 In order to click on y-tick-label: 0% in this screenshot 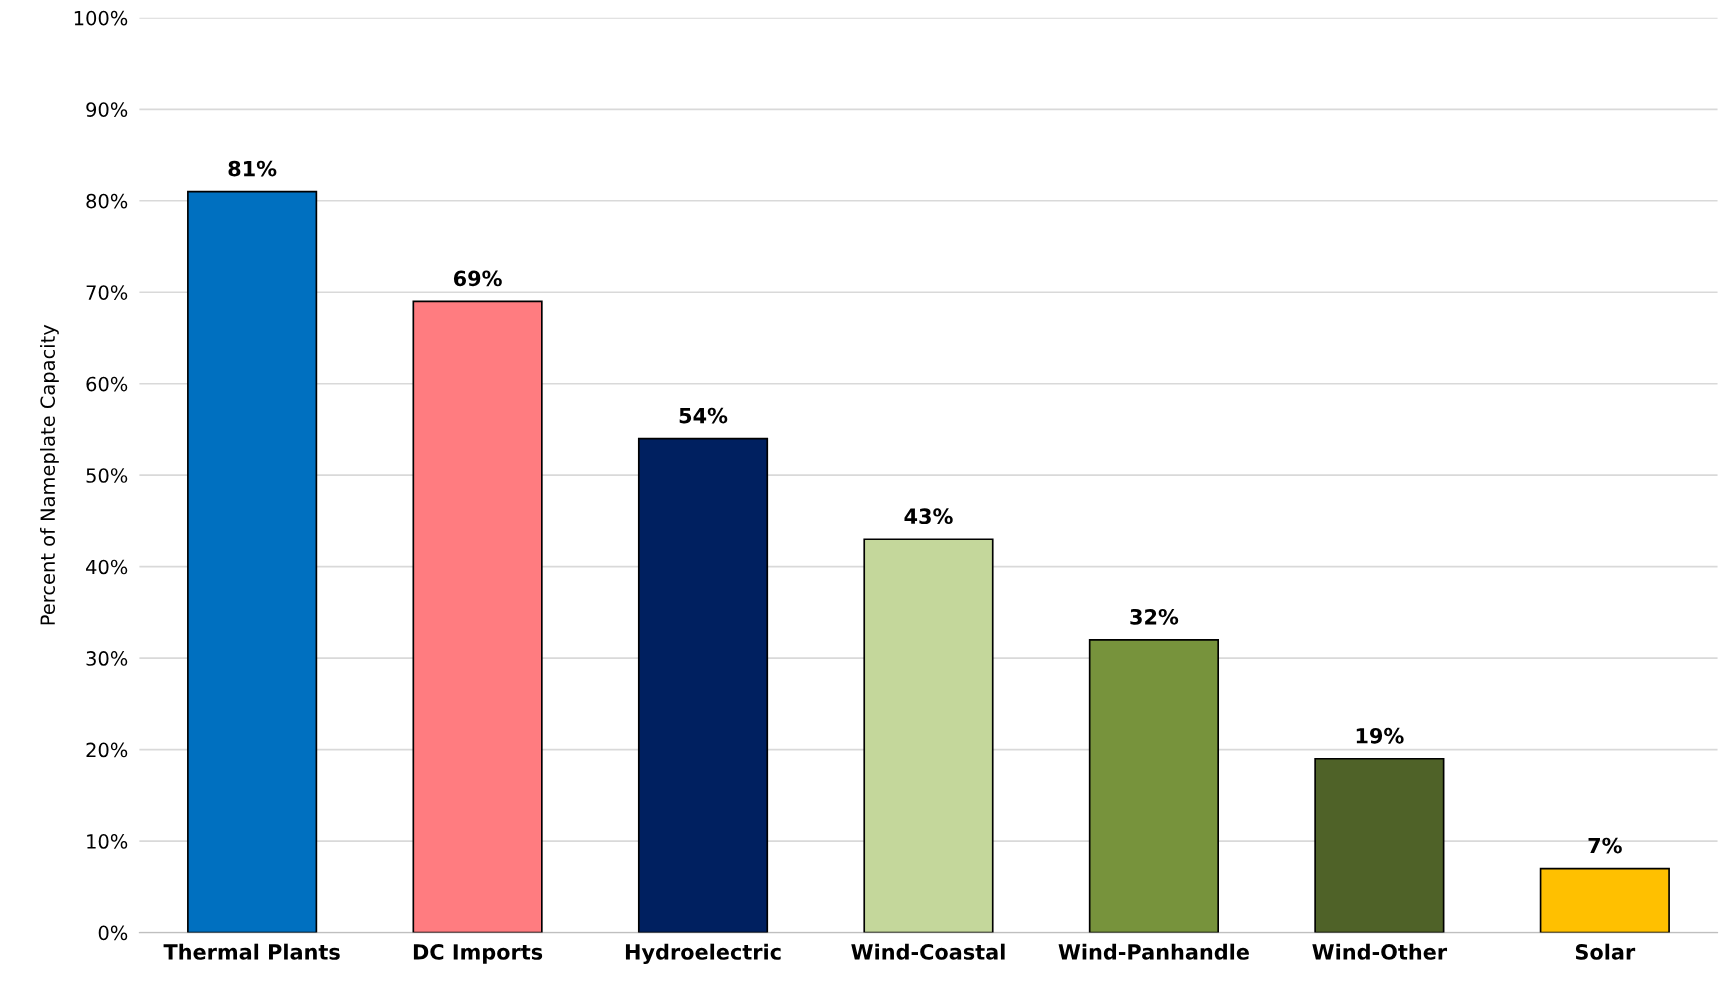, I will do `click(113, 933)`.